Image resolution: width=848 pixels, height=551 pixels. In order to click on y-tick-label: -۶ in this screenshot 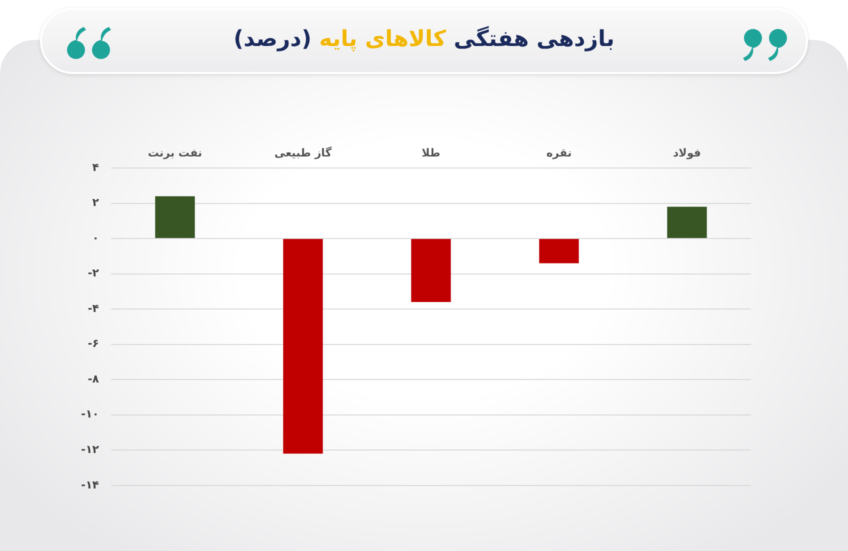, I will do `click(93, 343)`.